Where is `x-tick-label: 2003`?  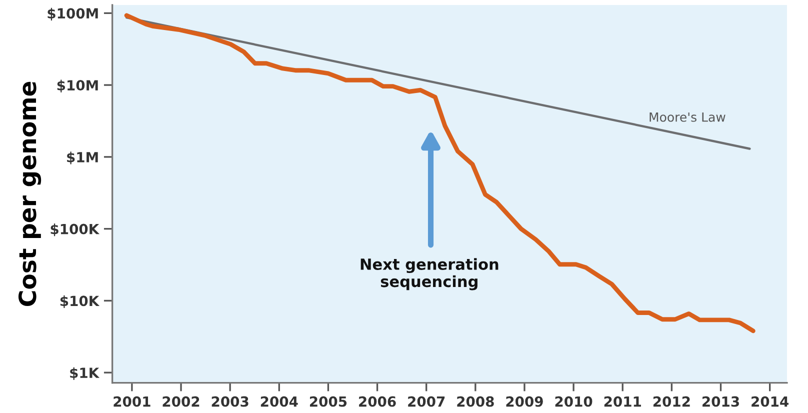 x-tick-label: 2003 is located at coordinates (230, 401).